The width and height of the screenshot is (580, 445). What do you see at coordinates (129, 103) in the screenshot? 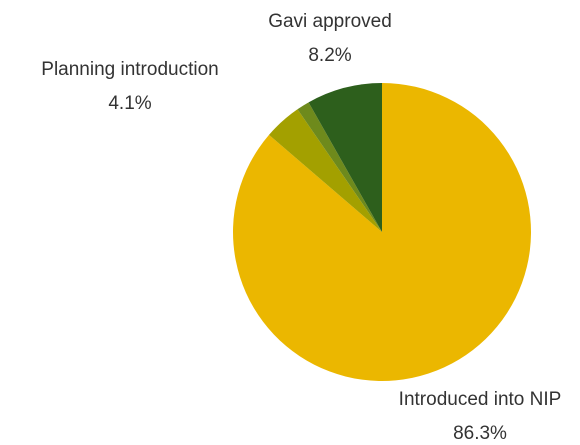
I see `slice-value-label: 4.1%` at bounding box center [129, 103].